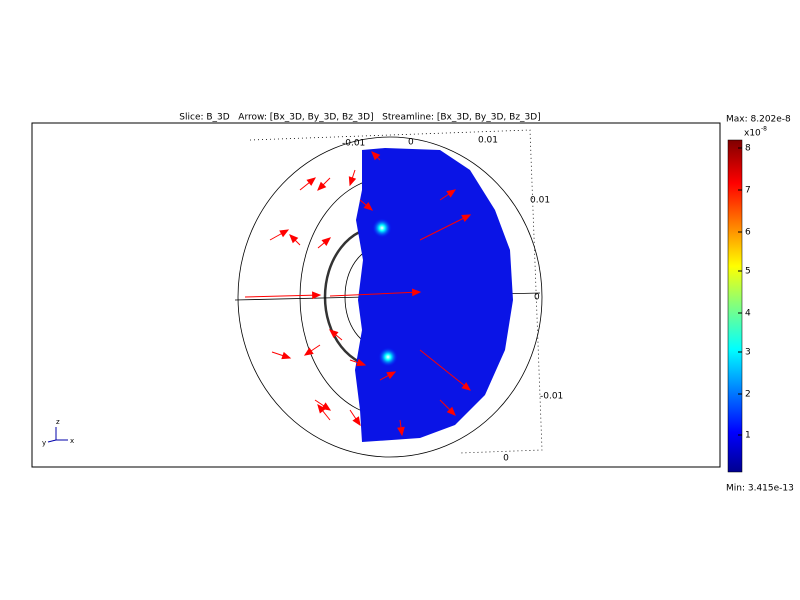  Describe the element at coordinates (748, 149) in the screenshot. I see `colorbar-tick-label: 8` at that location.